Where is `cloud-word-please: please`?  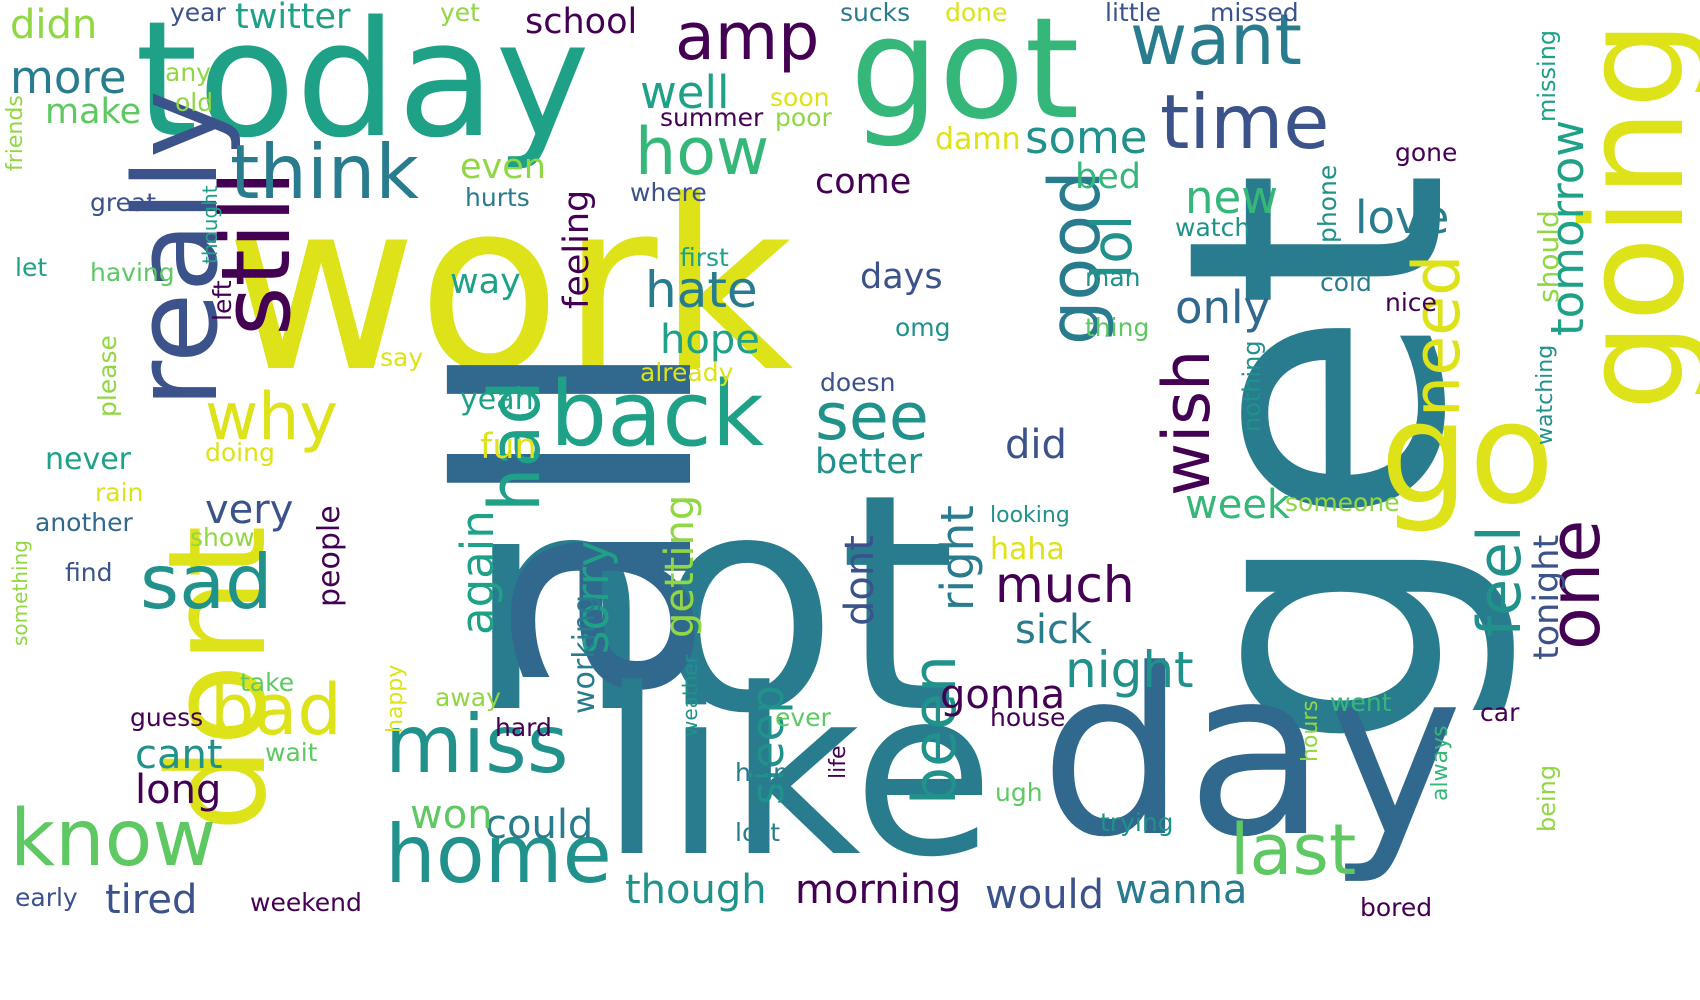 cloud-word-please: please is located at coordinates (107, 376).